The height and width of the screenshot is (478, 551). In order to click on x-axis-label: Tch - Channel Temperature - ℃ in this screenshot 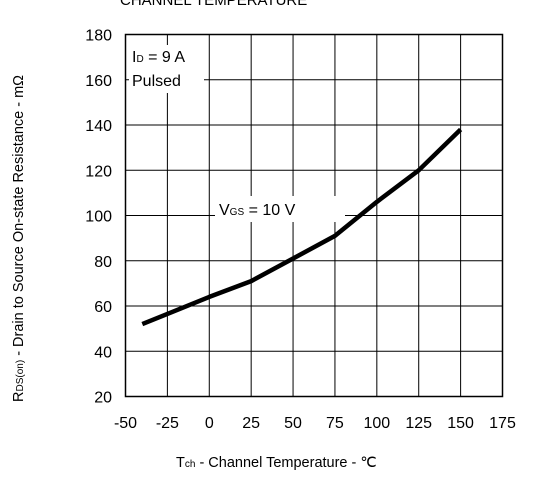, I will do `click(276, 463)`.